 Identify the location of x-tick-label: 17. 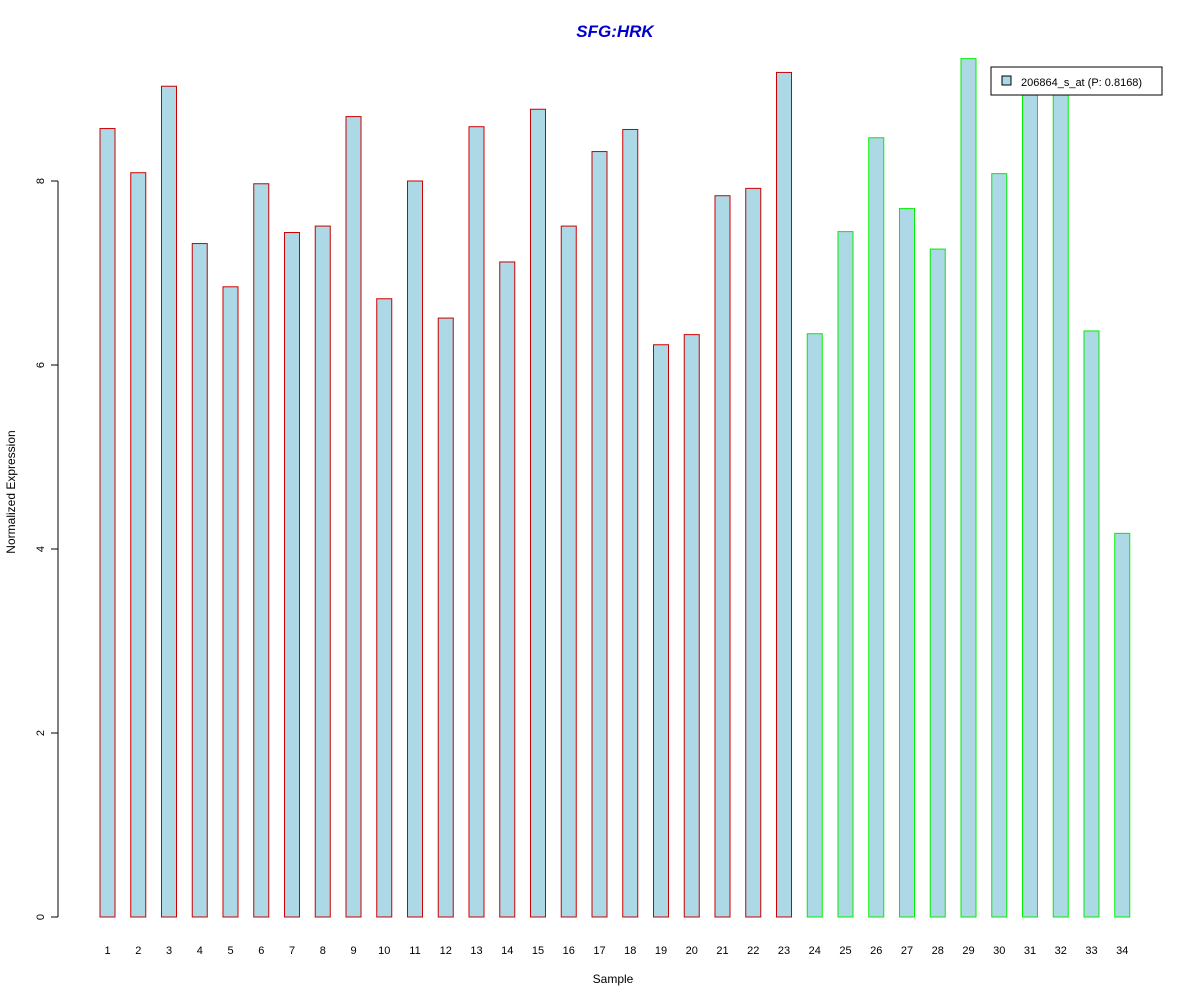
(599, 951).